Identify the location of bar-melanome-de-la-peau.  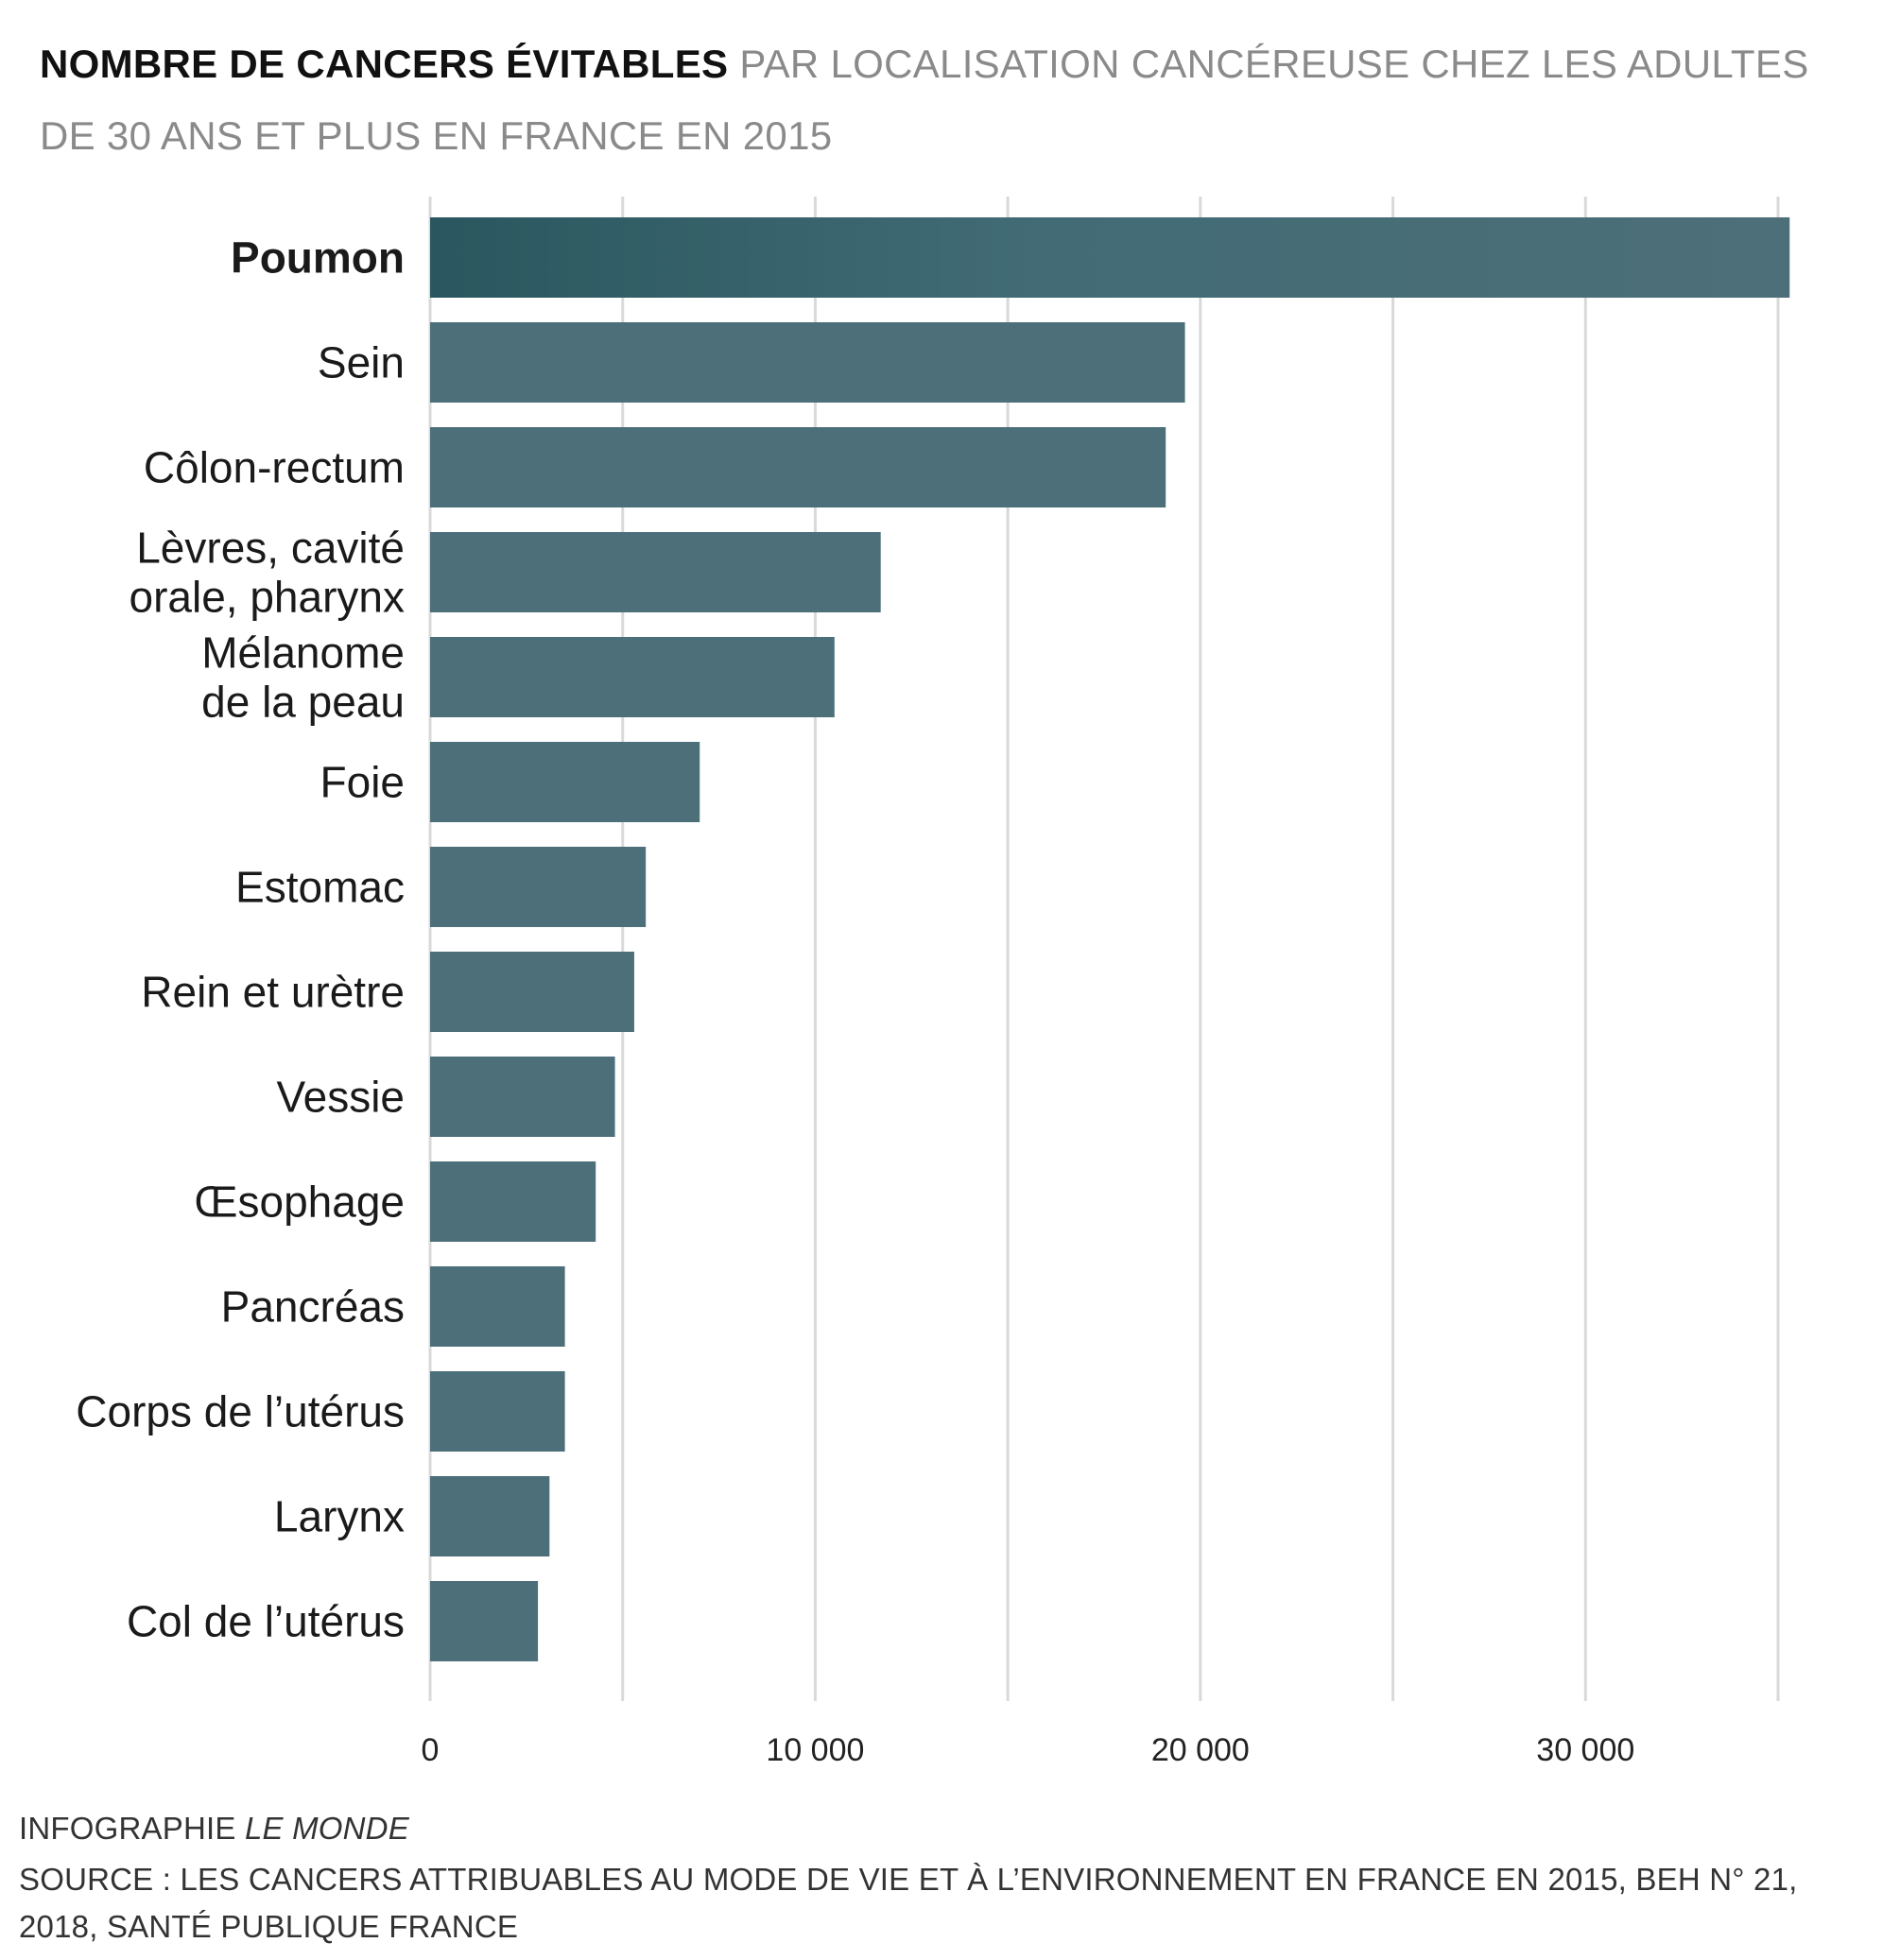
(632, 677).